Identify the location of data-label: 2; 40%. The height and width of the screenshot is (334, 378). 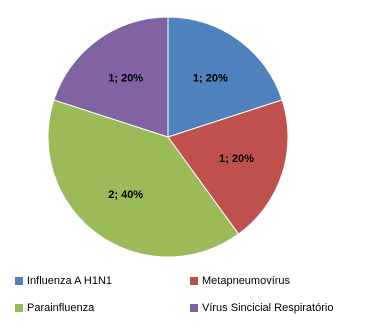
(125, 195).